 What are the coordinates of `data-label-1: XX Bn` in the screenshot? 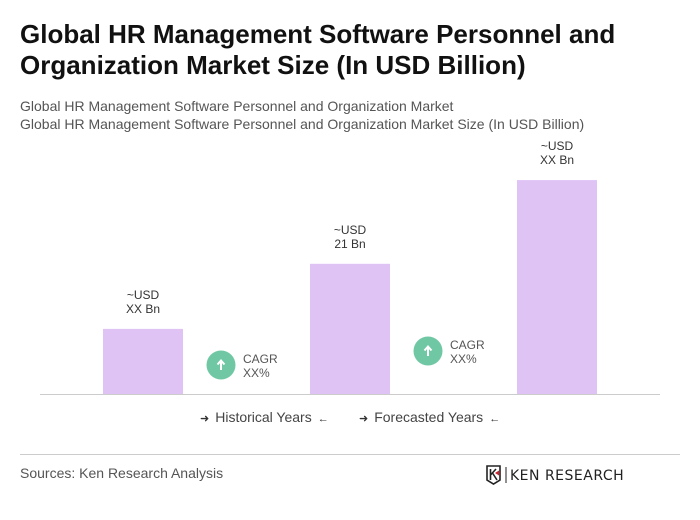 It's located at (143, 309).